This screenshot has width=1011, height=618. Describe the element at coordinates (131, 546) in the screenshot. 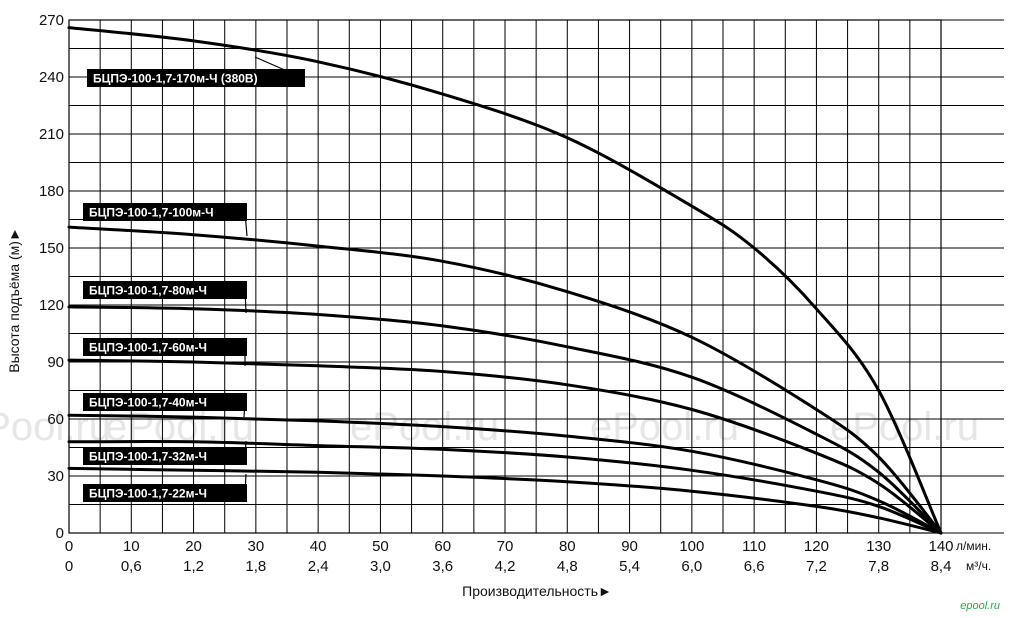

I see `x-tick-label: 10` at that location.